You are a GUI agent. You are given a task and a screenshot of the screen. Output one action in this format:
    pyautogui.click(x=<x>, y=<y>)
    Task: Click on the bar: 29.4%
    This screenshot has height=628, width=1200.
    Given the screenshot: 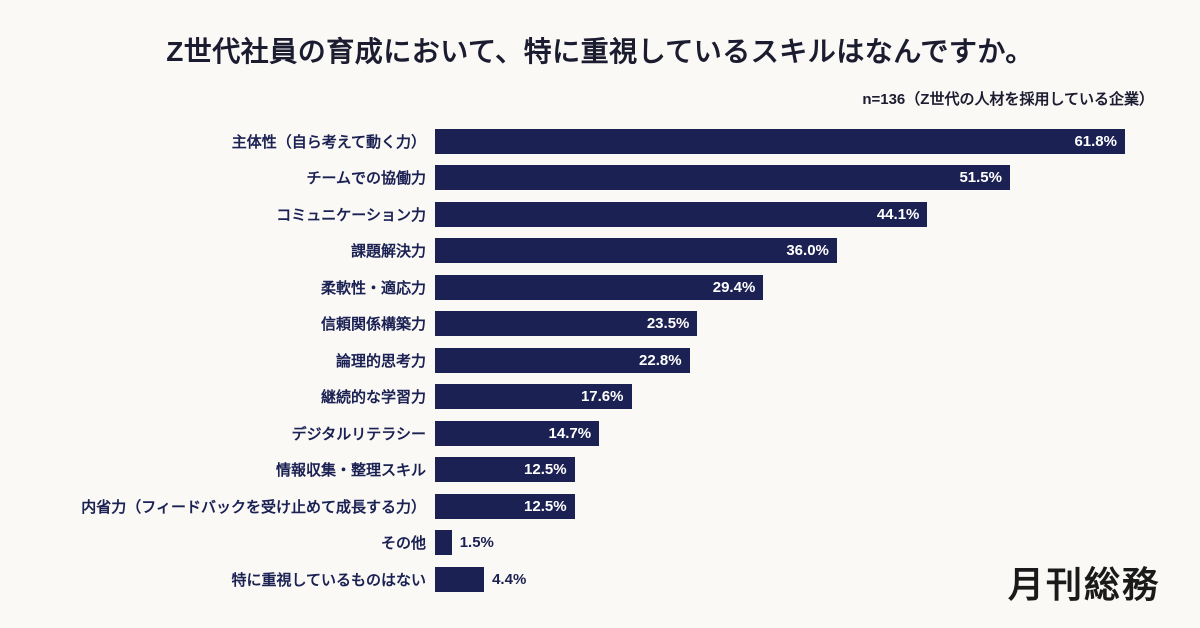 What is the action you would take?
    pyautogui.click(x=599, y=287)
    